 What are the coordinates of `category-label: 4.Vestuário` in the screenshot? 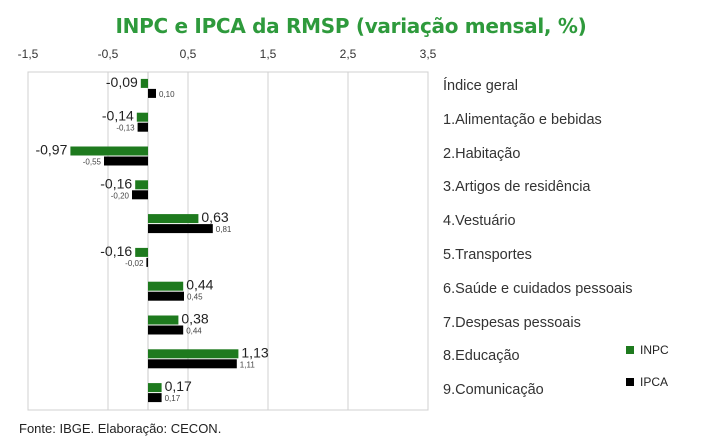 It's located at (479, 221).